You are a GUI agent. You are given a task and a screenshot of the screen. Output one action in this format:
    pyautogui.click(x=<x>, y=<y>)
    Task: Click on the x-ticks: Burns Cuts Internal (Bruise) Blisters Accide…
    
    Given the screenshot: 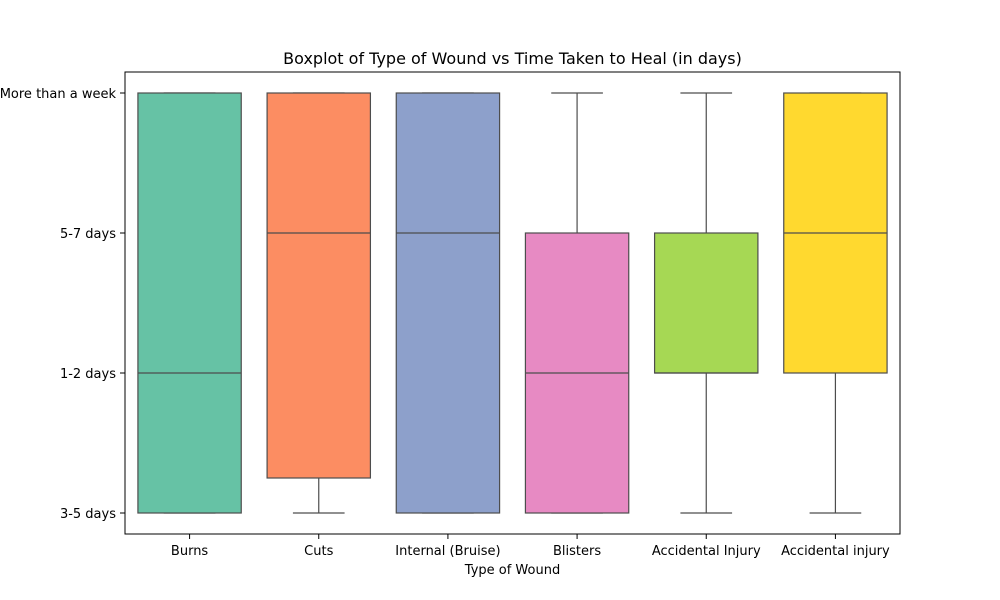 What is the action you would take?
    pyautogui.click(x=530, y=546)
    